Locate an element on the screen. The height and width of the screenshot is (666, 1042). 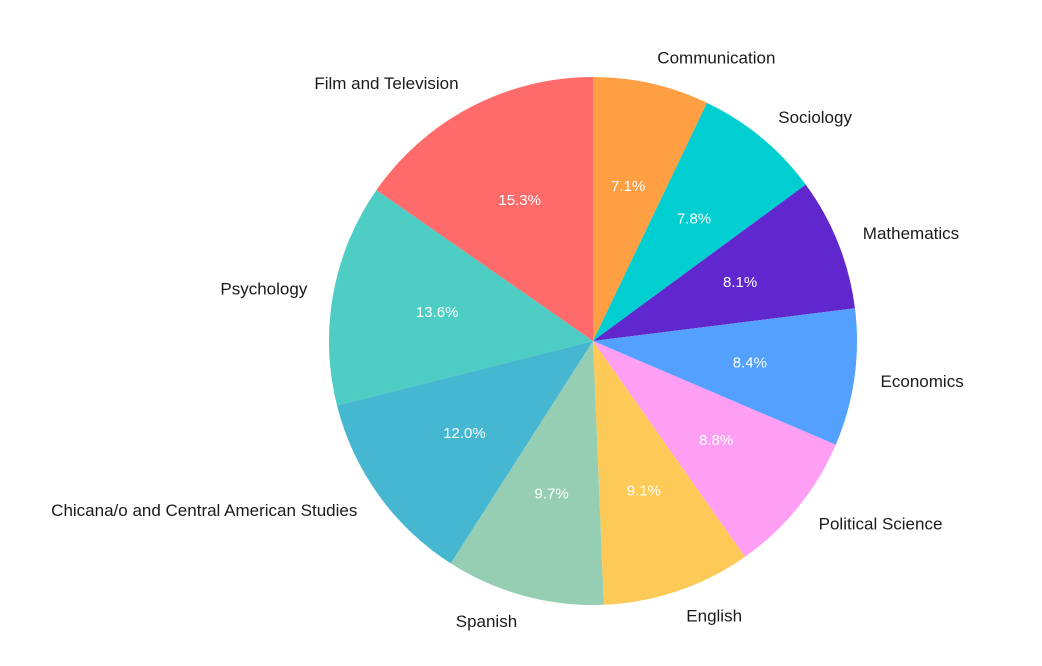
pie-slice-sociology is located at coordinates (699, 222).